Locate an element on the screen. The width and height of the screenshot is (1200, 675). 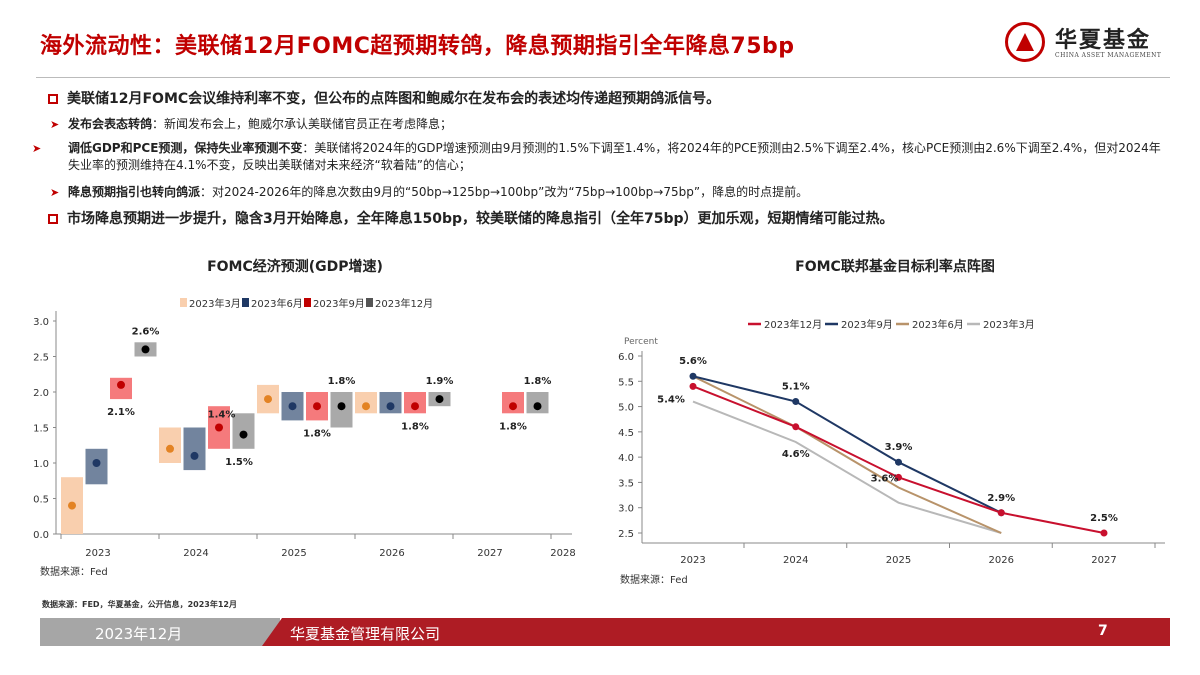
data-label: 2.5% is located at coordinates (1104, 518).